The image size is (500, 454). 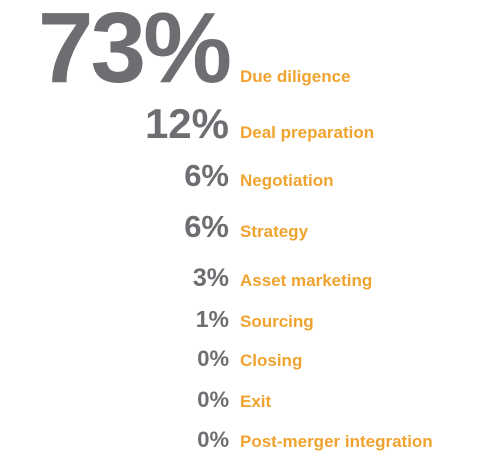 I want to click on percent: 73%, so click(x=134, y=52).